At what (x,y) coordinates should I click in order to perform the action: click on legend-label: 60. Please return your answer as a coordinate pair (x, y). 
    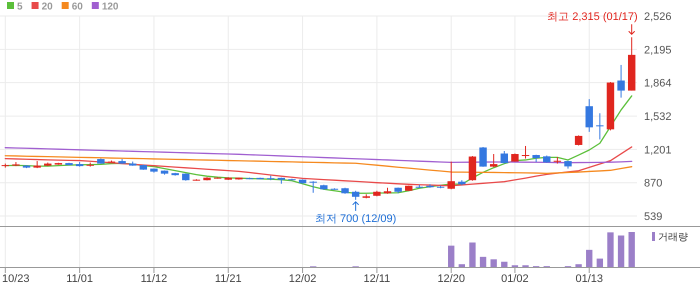
    Looking at the image, I should click on (78, 7).